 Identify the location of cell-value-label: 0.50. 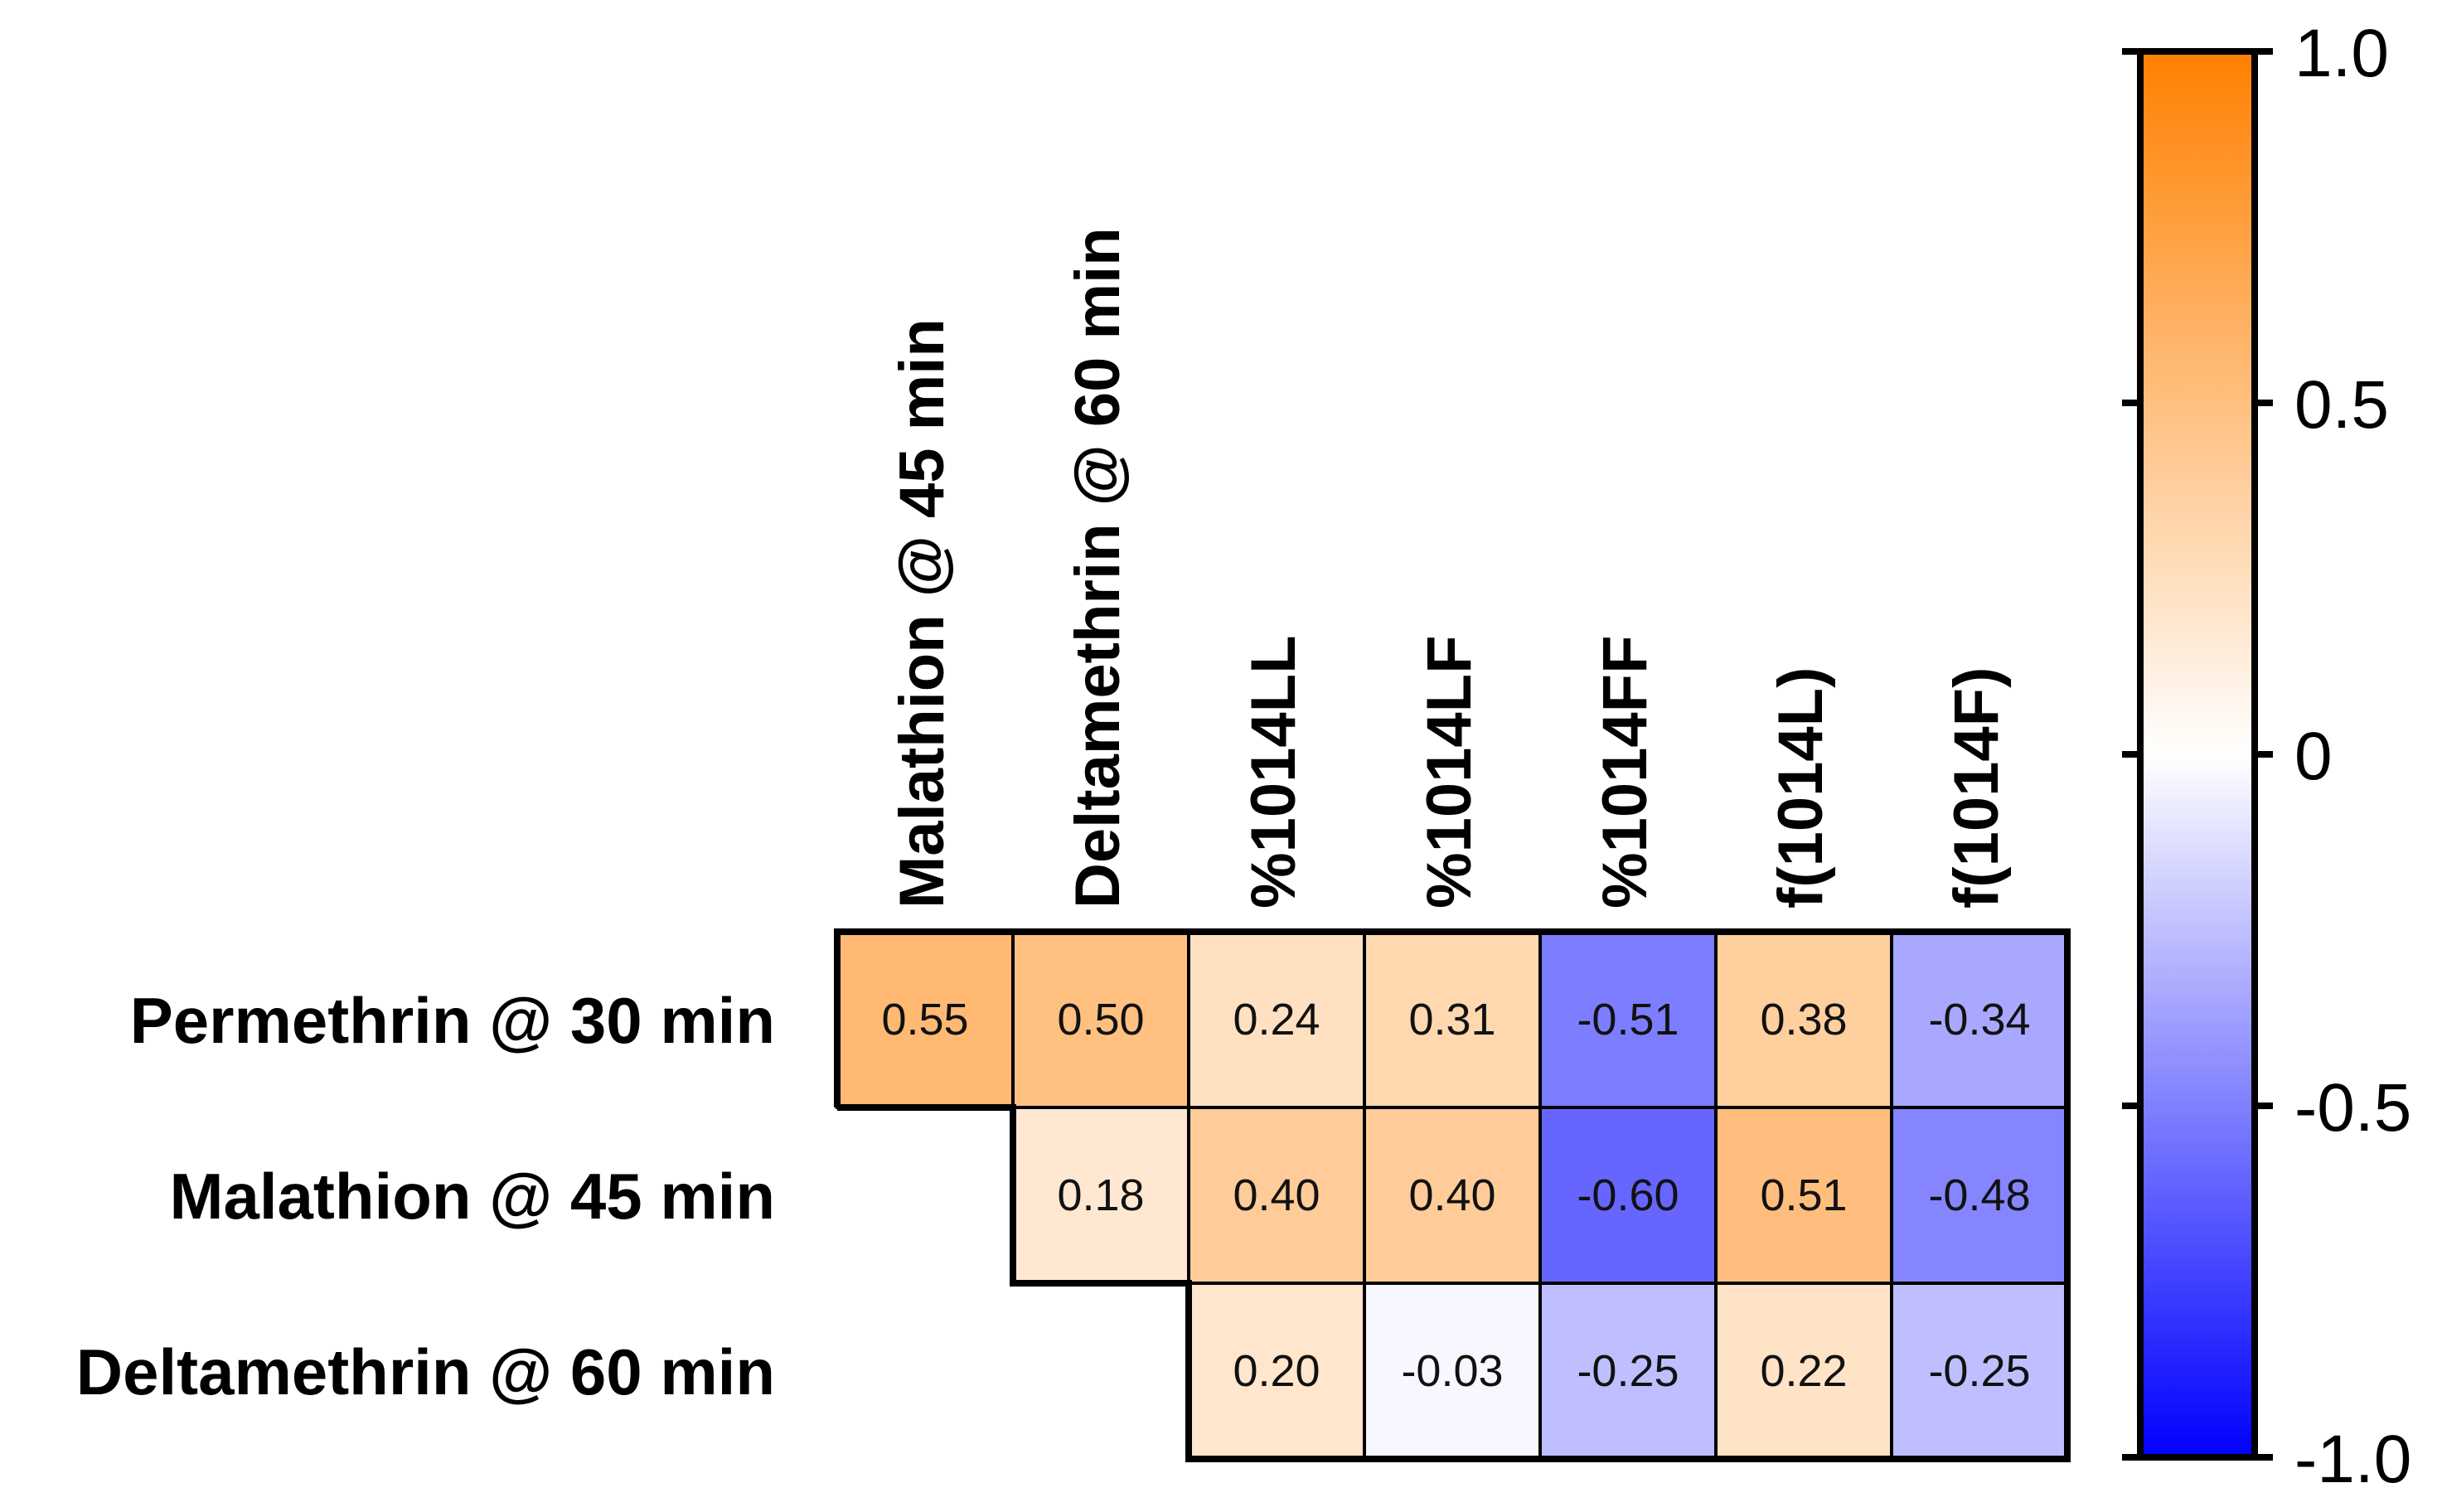
(1100, 1019).